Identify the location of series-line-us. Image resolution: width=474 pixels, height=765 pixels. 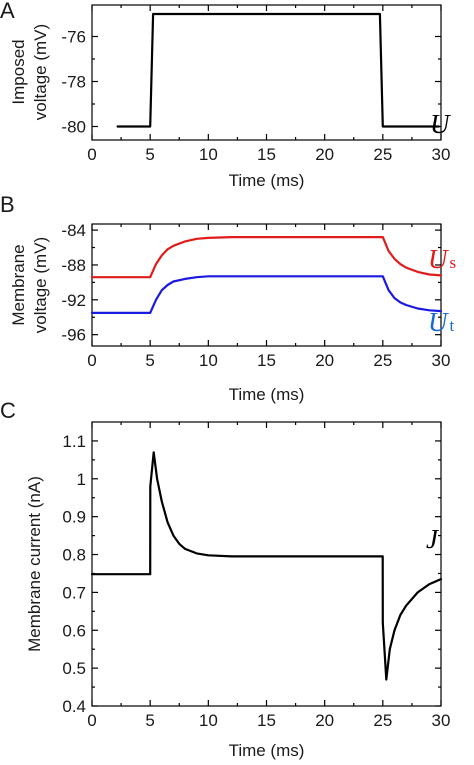
(266, 257).